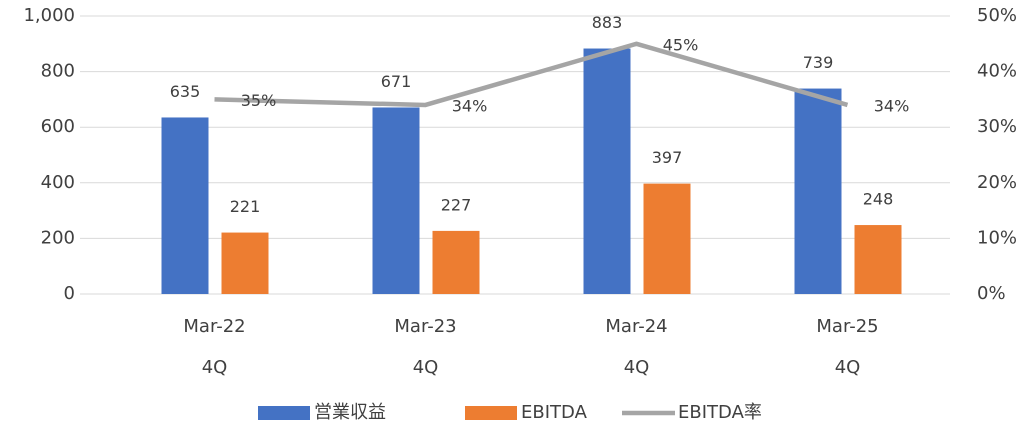 The image size is (1029, 431). Describe the element at coordinates (214, 326) in the screenshot. I see `x-tick-label: Mar-22` at that location.